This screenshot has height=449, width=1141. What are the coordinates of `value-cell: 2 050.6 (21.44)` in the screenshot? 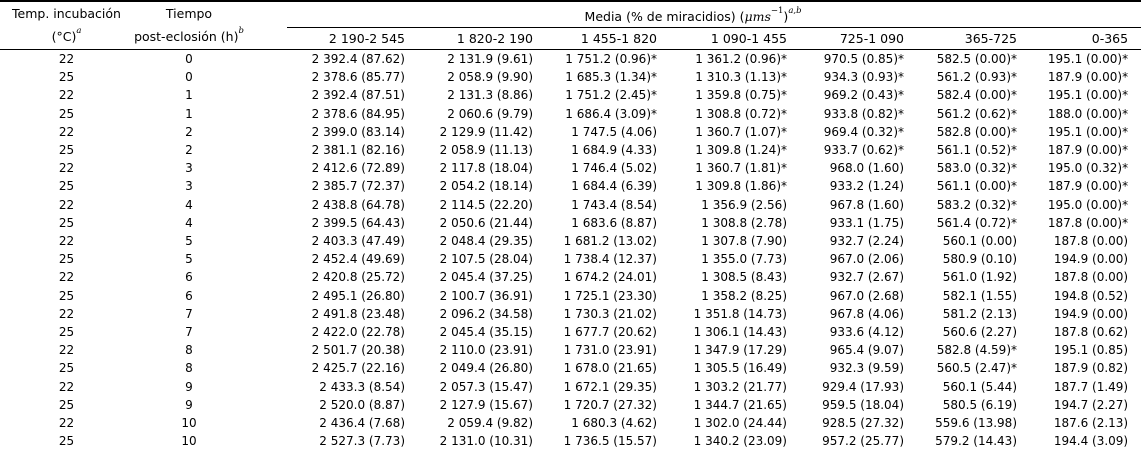 It's located at (486, 222).